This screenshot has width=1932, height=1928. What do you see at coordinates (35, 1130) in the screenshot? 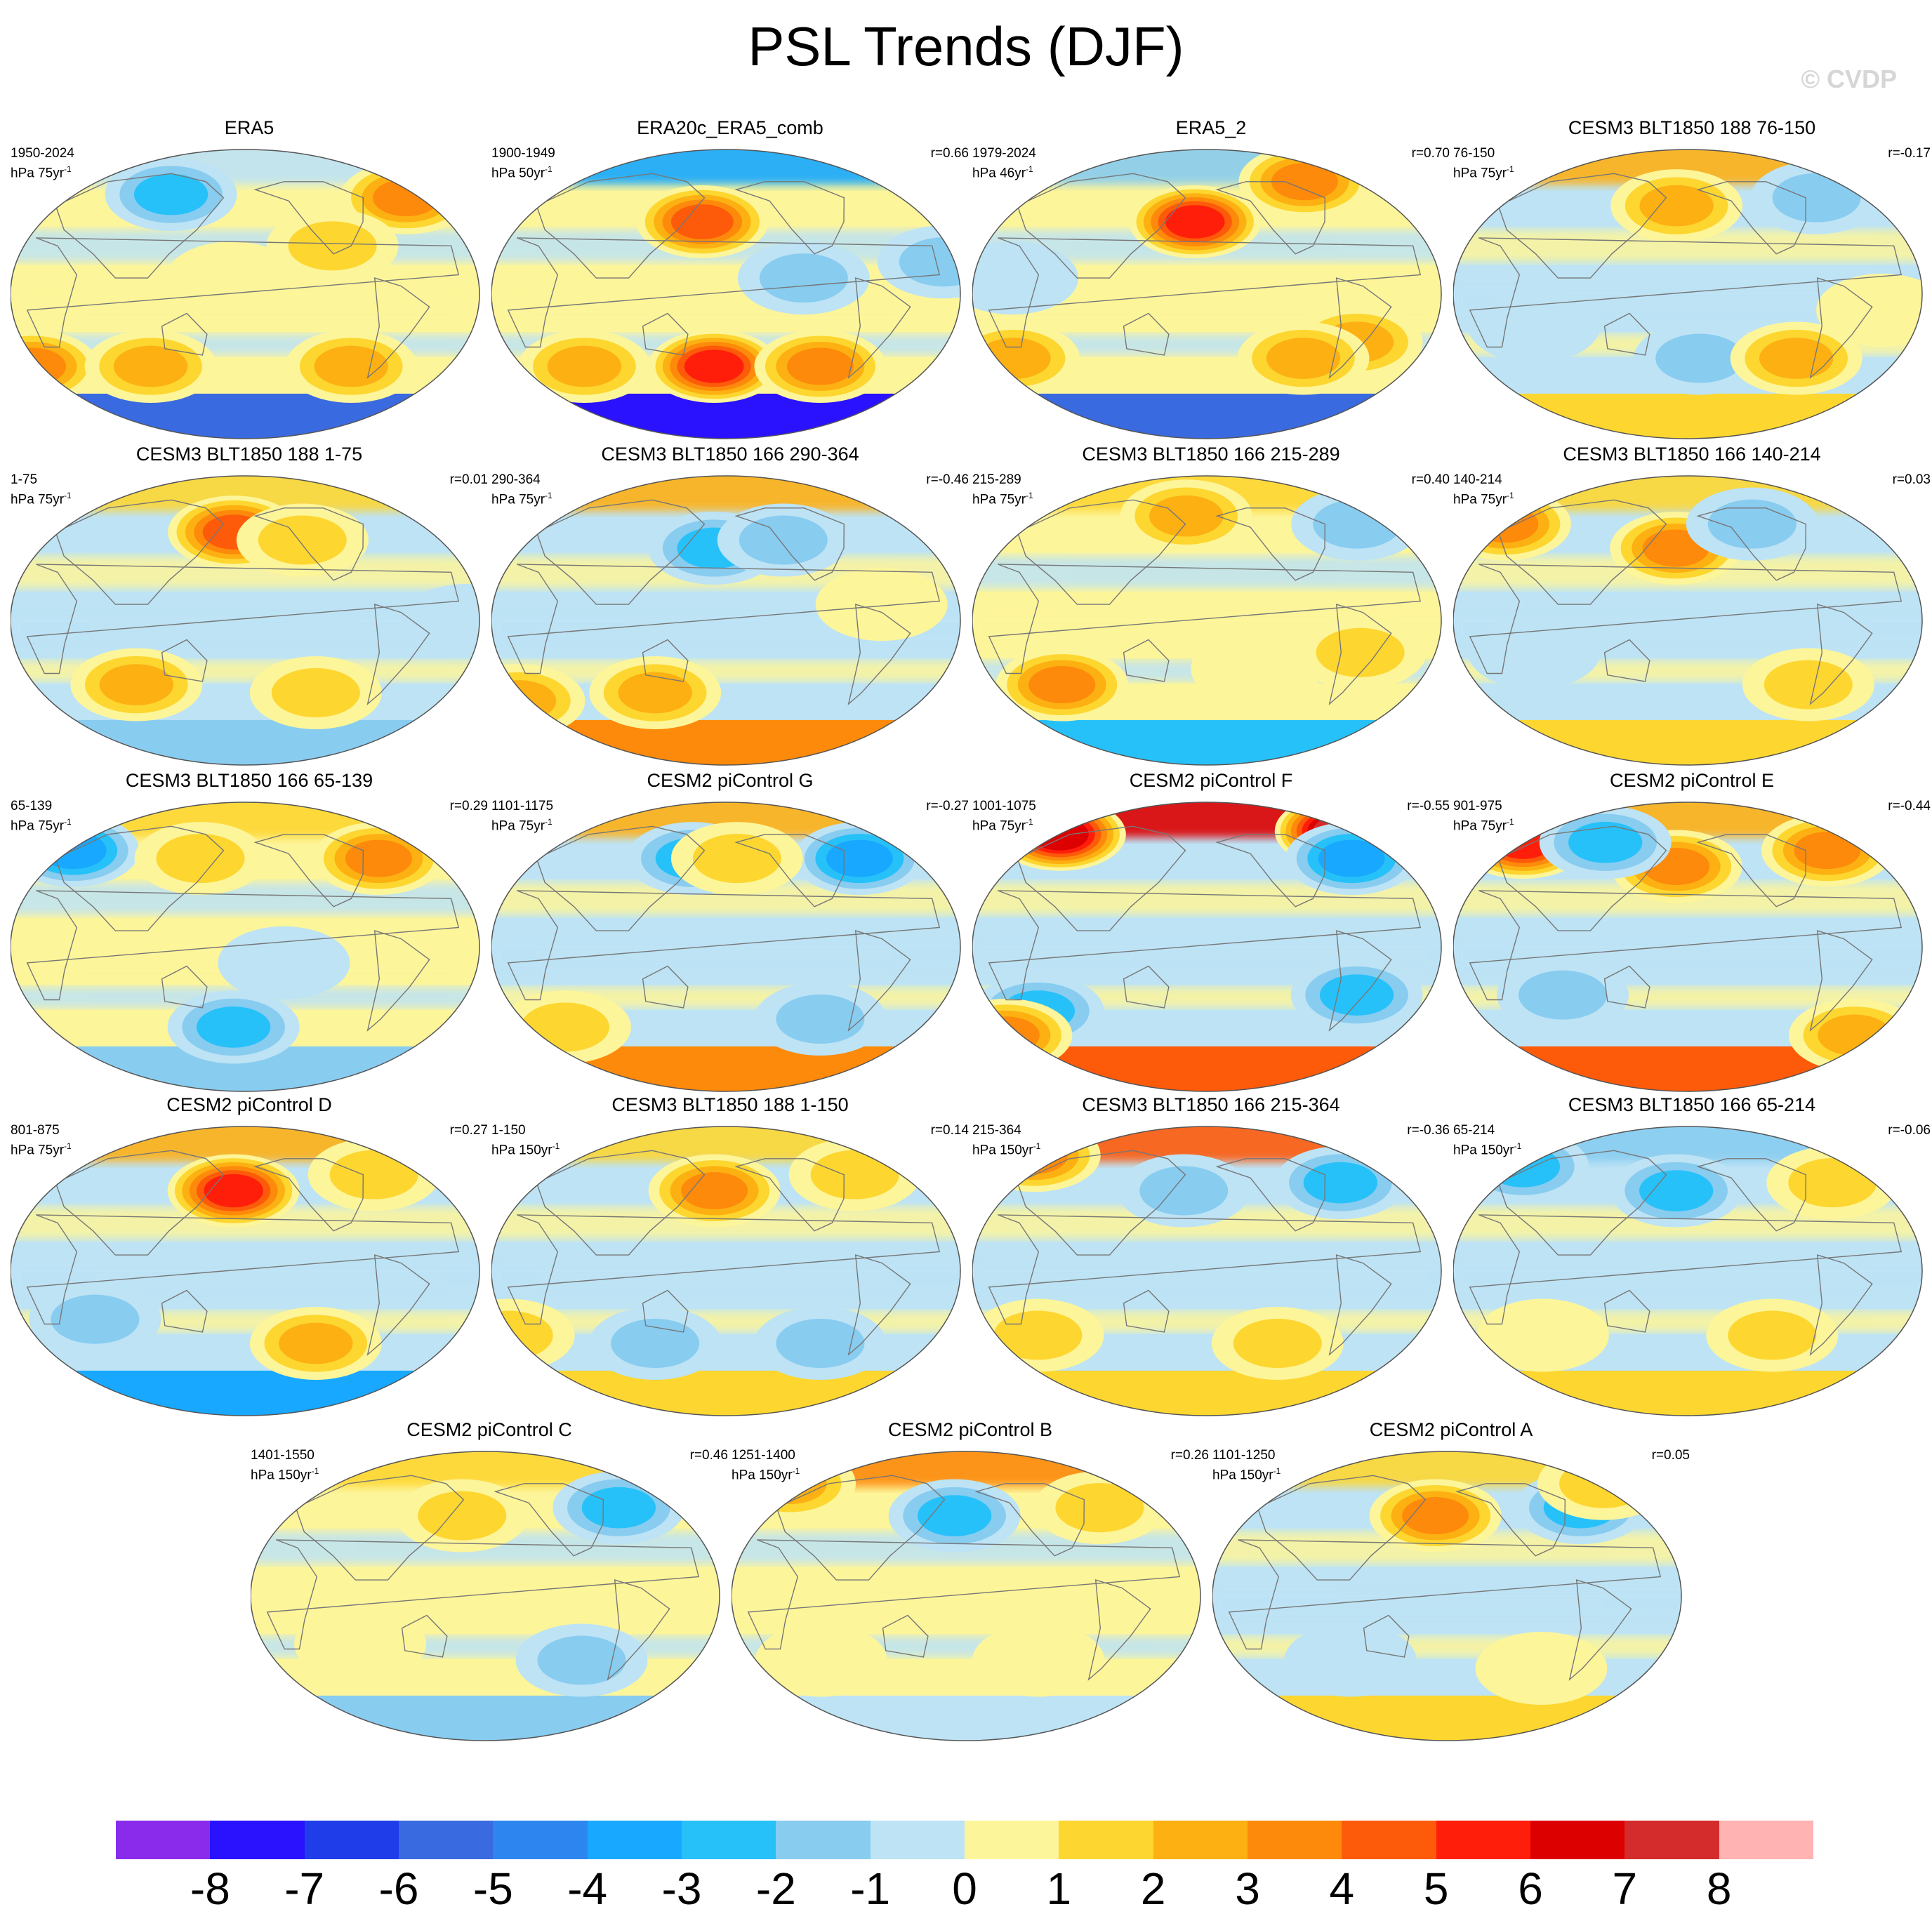
I see `panel-period: 801-875` at bounding box center [35, 1130].